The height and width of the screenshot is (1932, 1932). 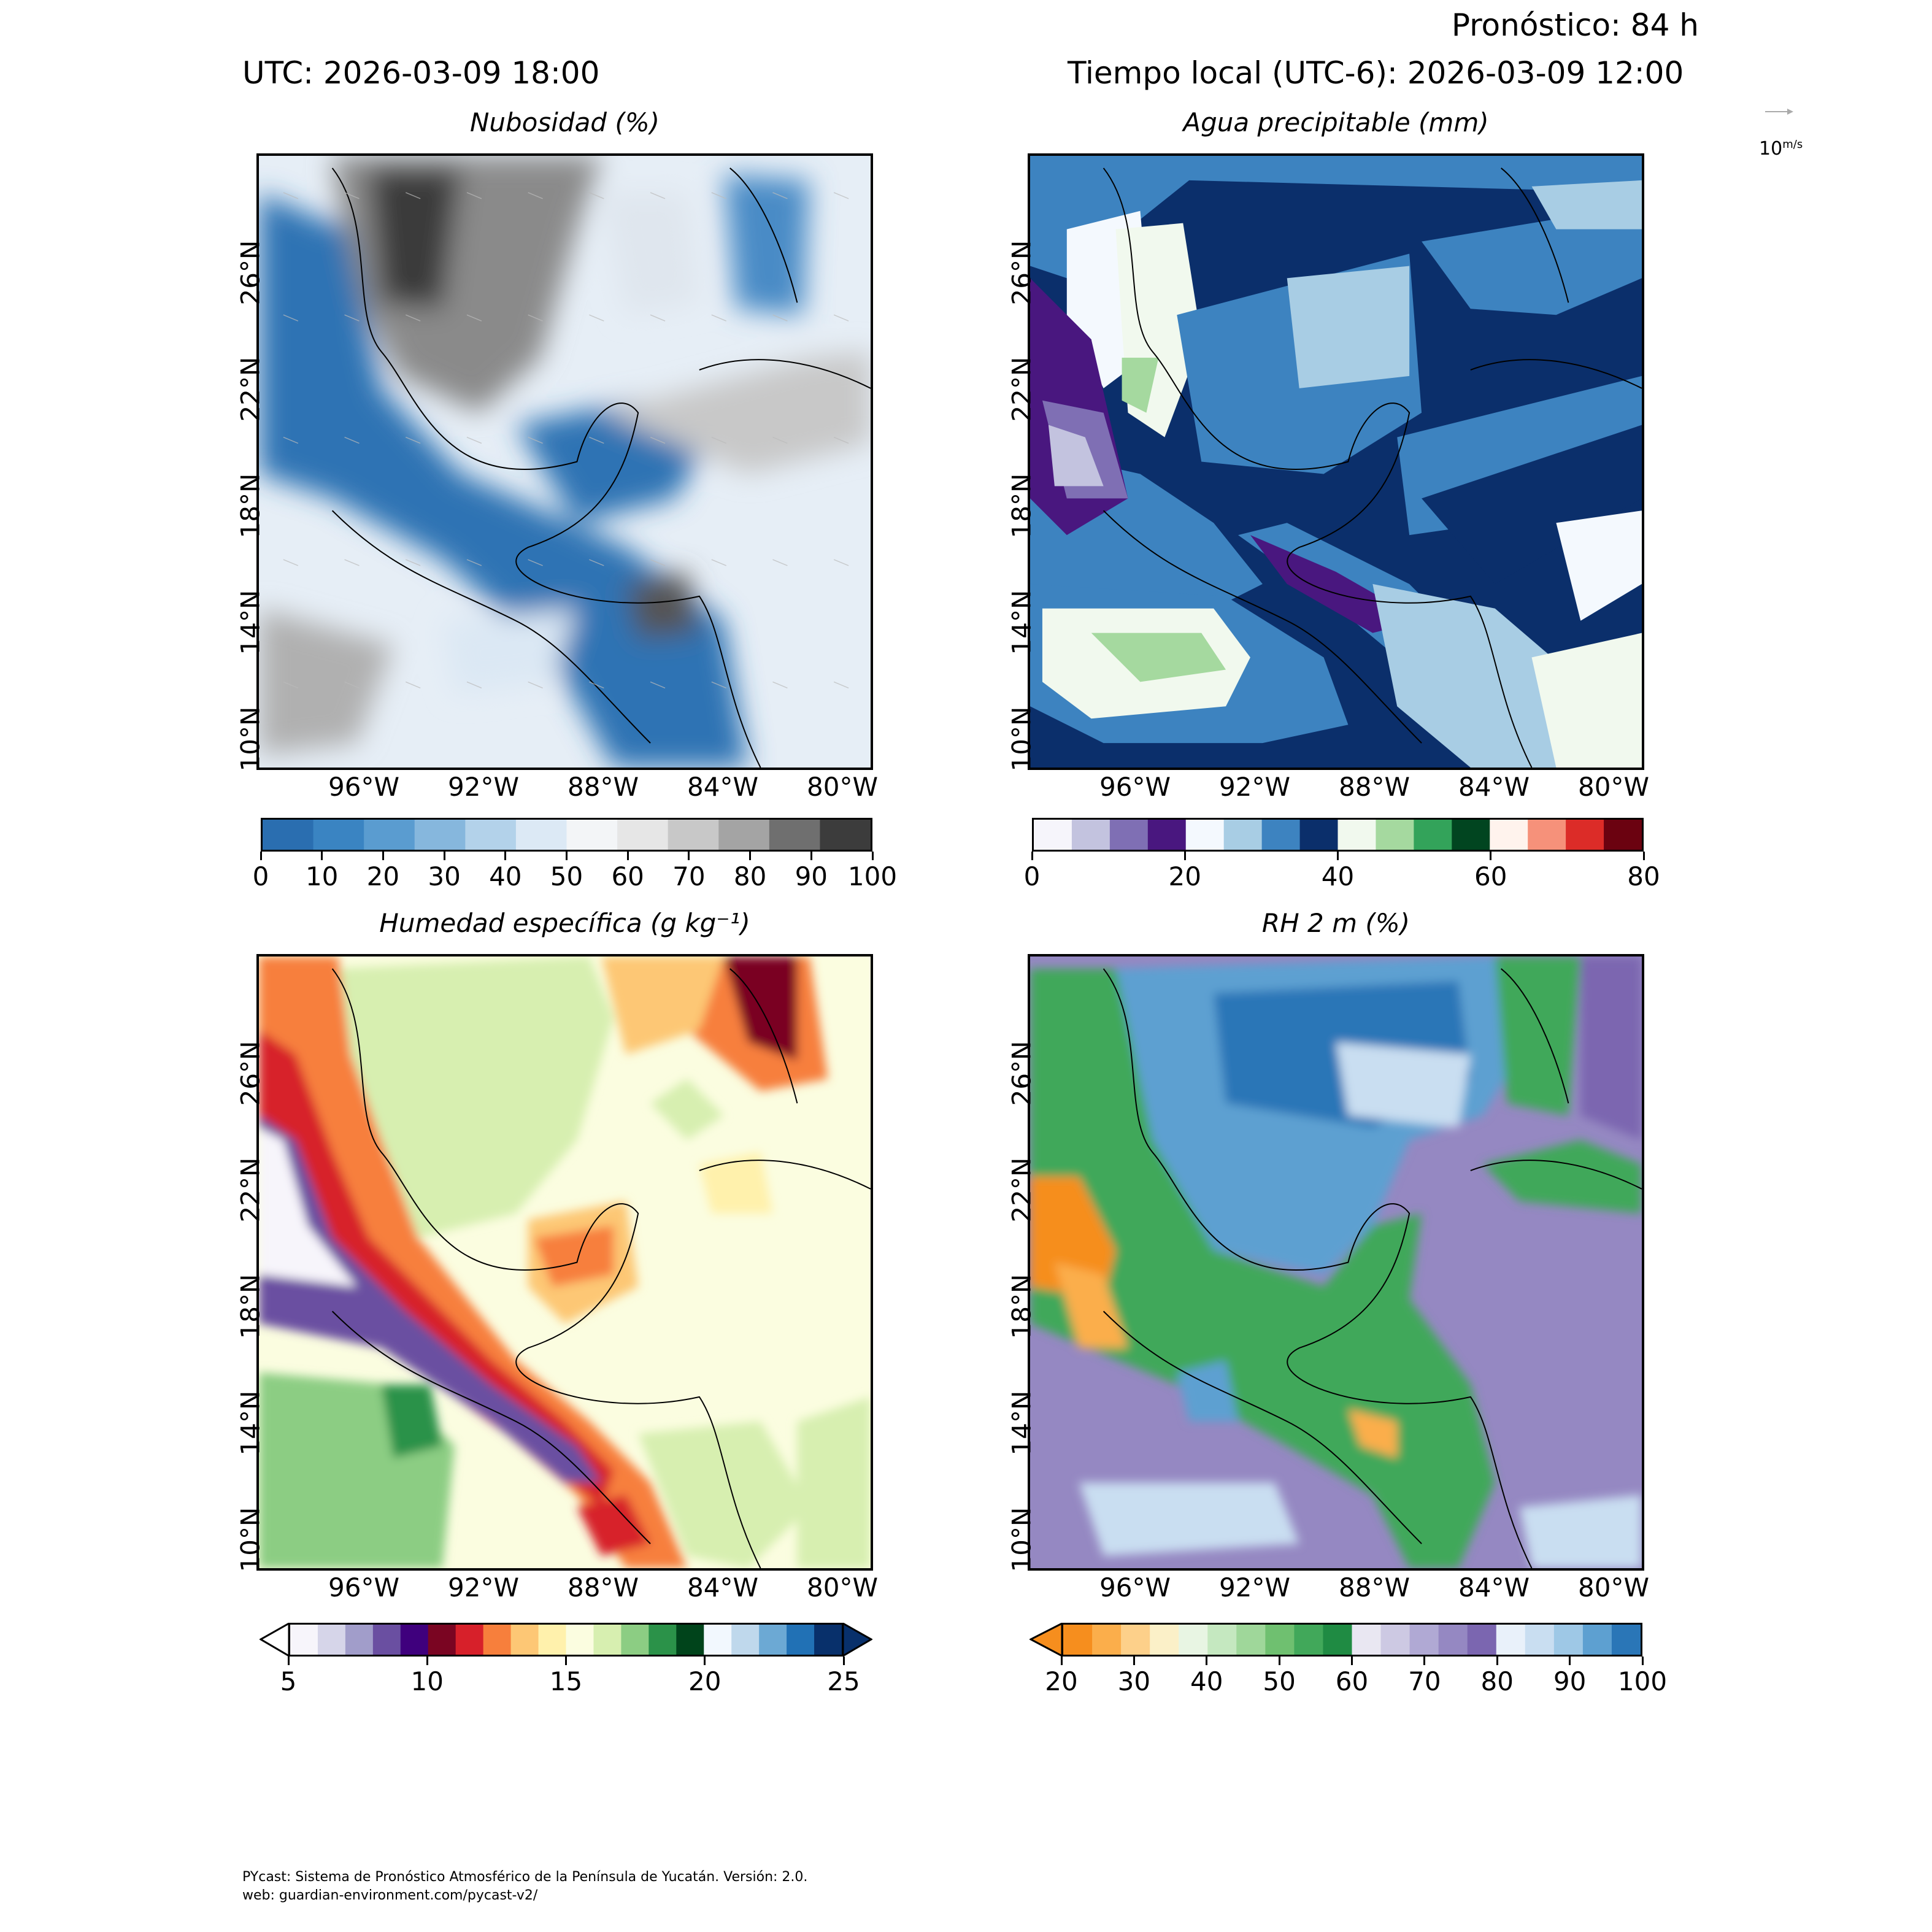 What do you see at coordinates (1374, 787) in the screenshot?
I see `panel-pw-lon-label: 88°W` at bounding box center [1374, 787].